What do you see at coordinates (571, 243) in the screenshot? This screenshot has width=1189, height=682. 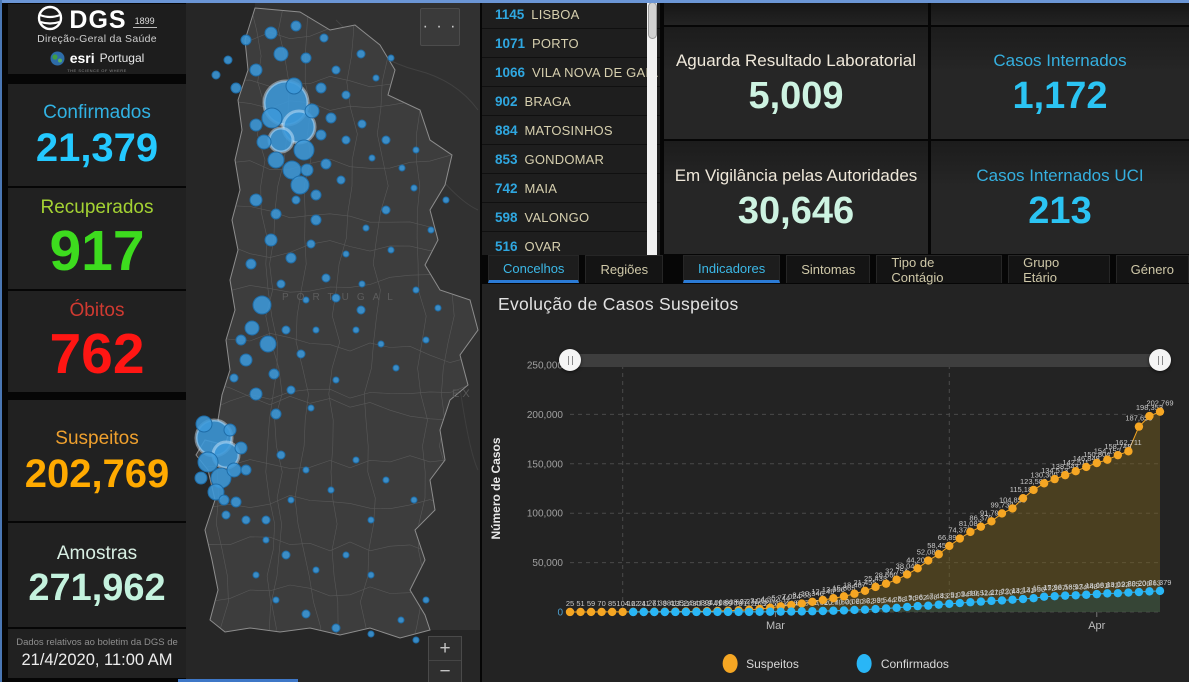 I see `concelho-row: 516 OVAR` at bounding box center [571, 243].